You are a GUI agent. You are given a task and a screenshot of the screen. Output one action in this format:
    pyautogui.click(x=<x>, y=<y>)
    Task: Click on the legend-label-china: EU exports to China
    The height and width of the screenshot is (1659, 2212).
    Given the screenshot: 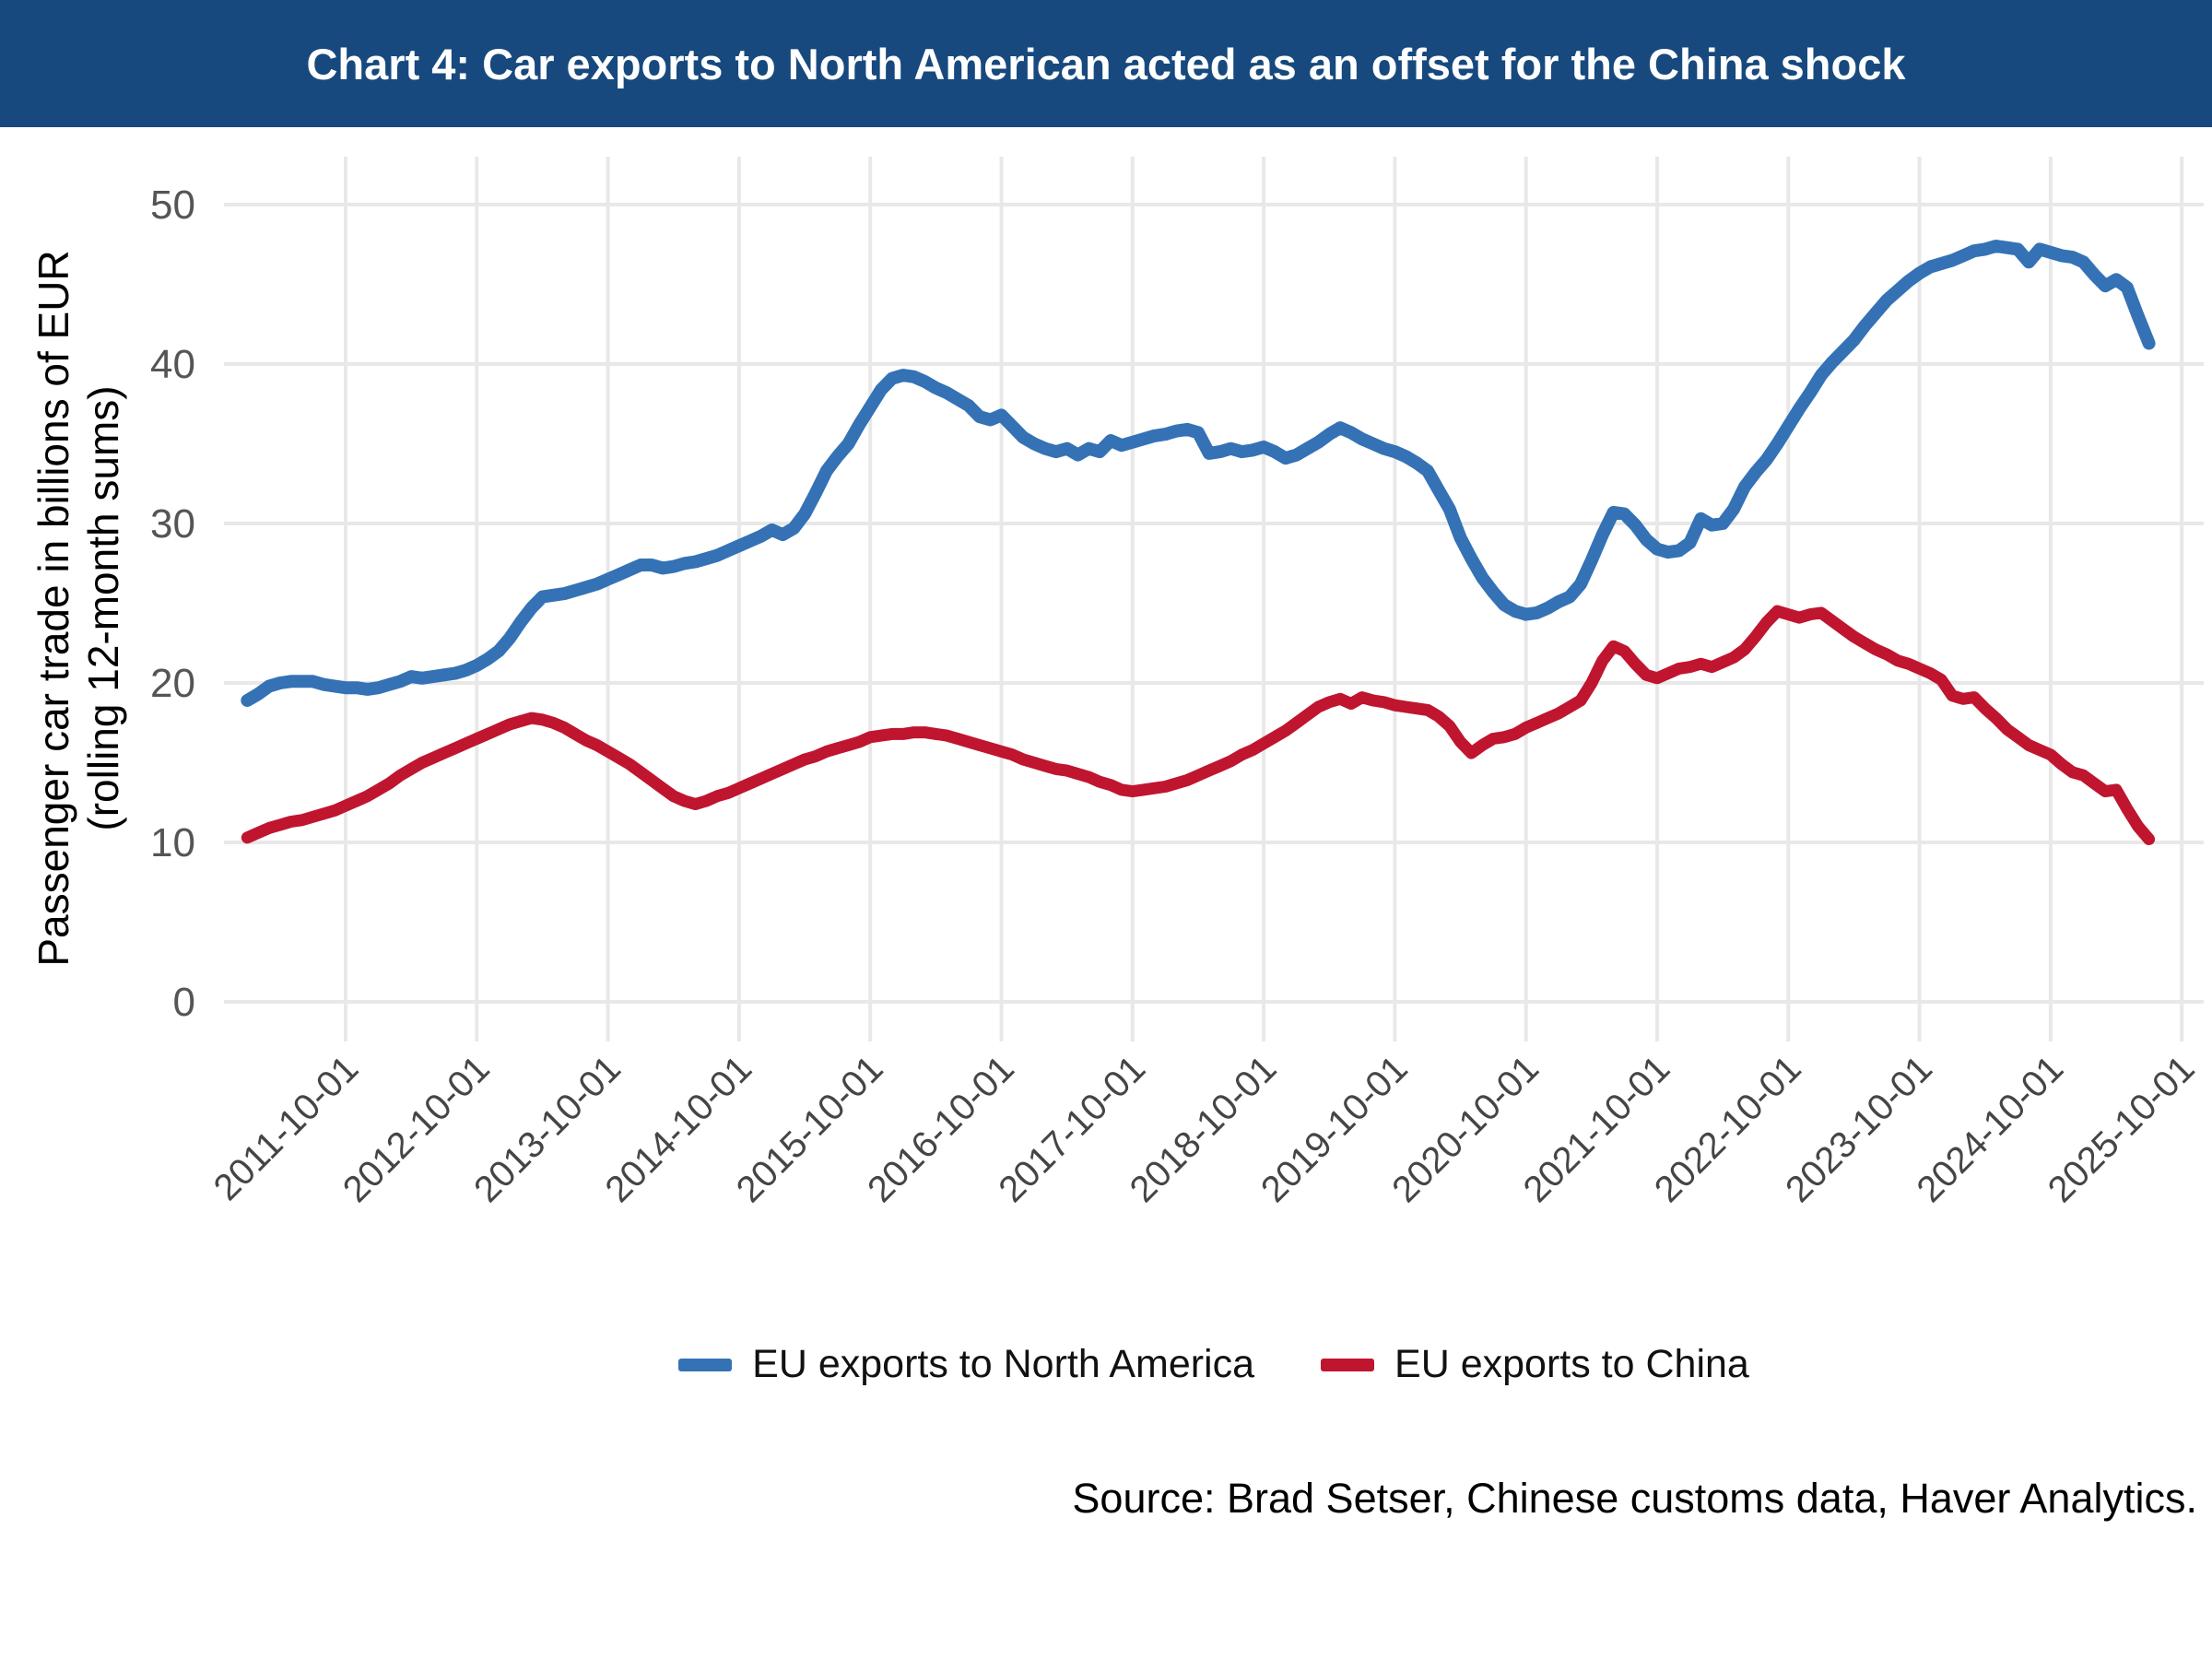 What is the action you would take?
    pyautogui.click(x=1571, y=1364)
    